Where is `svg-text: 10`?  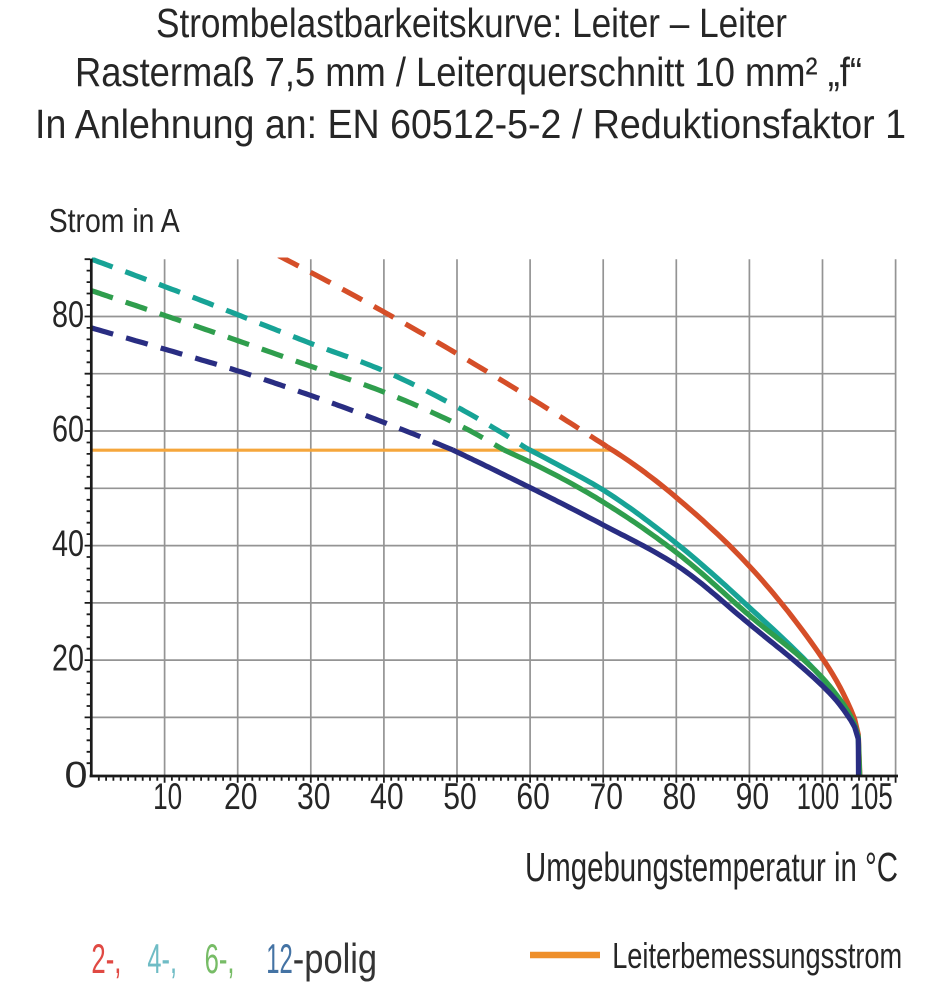 svg-text: 10 is located at coordinates (167, 796).